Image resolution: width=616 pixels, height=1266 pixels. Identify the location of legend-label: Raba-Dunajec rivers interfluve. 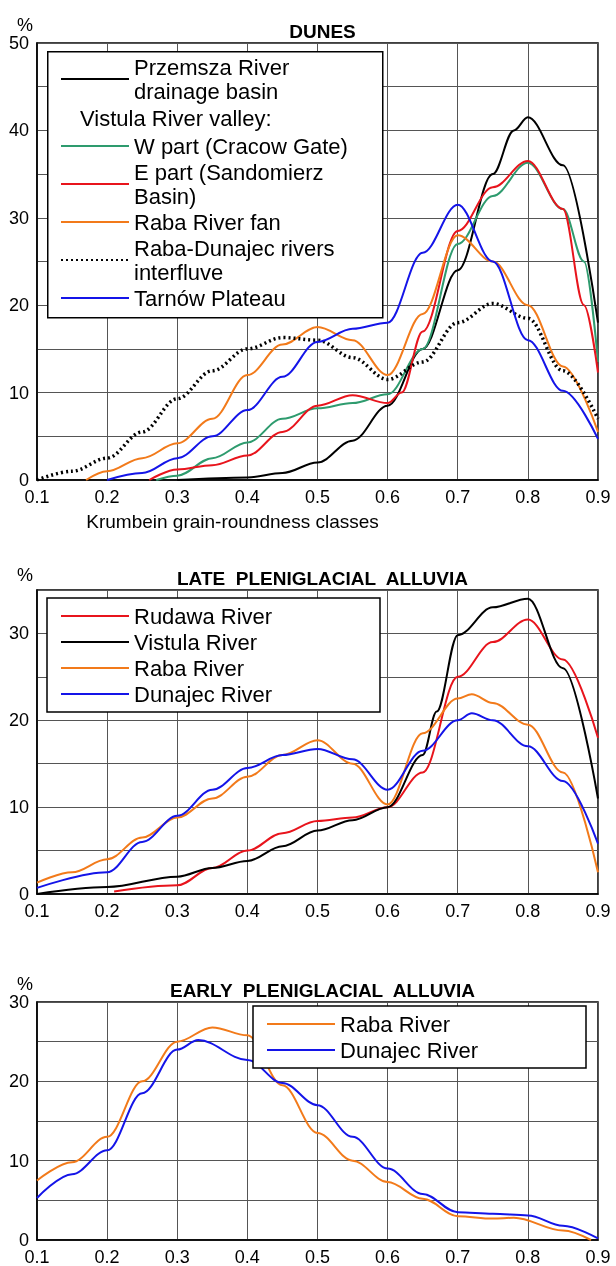
(237, 260).